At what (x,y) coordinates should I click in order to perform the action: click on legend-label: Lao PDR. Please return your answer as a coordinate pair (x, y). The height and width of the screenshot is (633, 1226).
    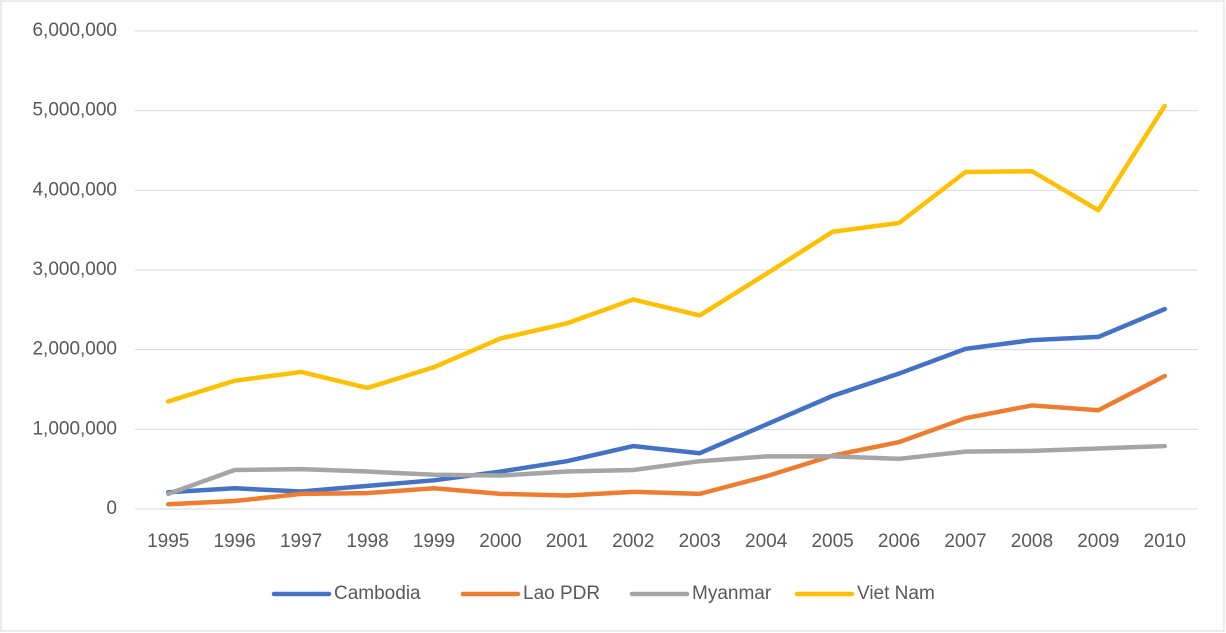
    Looking at the image, I should click on (561, 593).